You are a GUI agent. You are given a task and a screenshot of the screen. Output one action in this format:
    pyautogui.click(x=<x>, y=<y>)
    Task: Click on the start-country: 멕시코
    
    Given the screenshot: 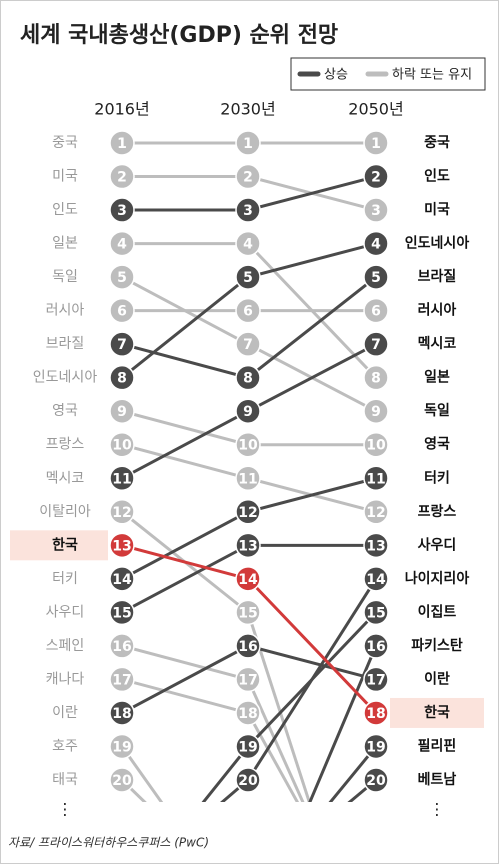 What is the action you would take?
    pyautogui.click(x=65, y=478)
    